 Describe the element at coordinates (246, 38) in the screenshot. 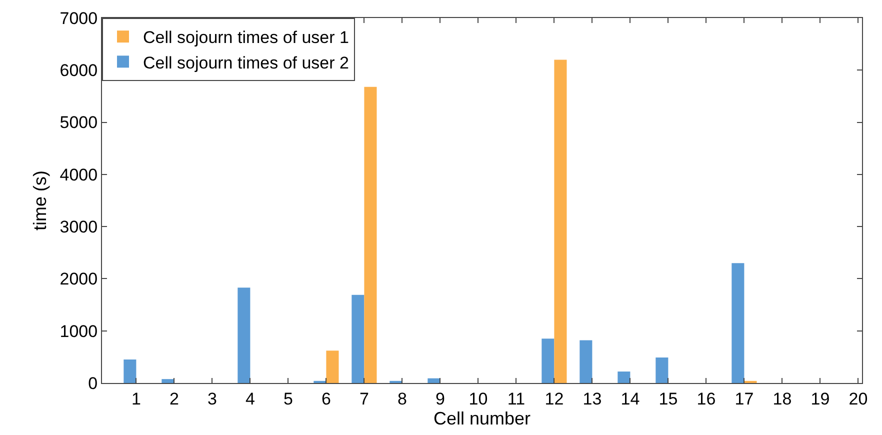

I see `legend-label: Cell sojourn times of user 1` at that location.